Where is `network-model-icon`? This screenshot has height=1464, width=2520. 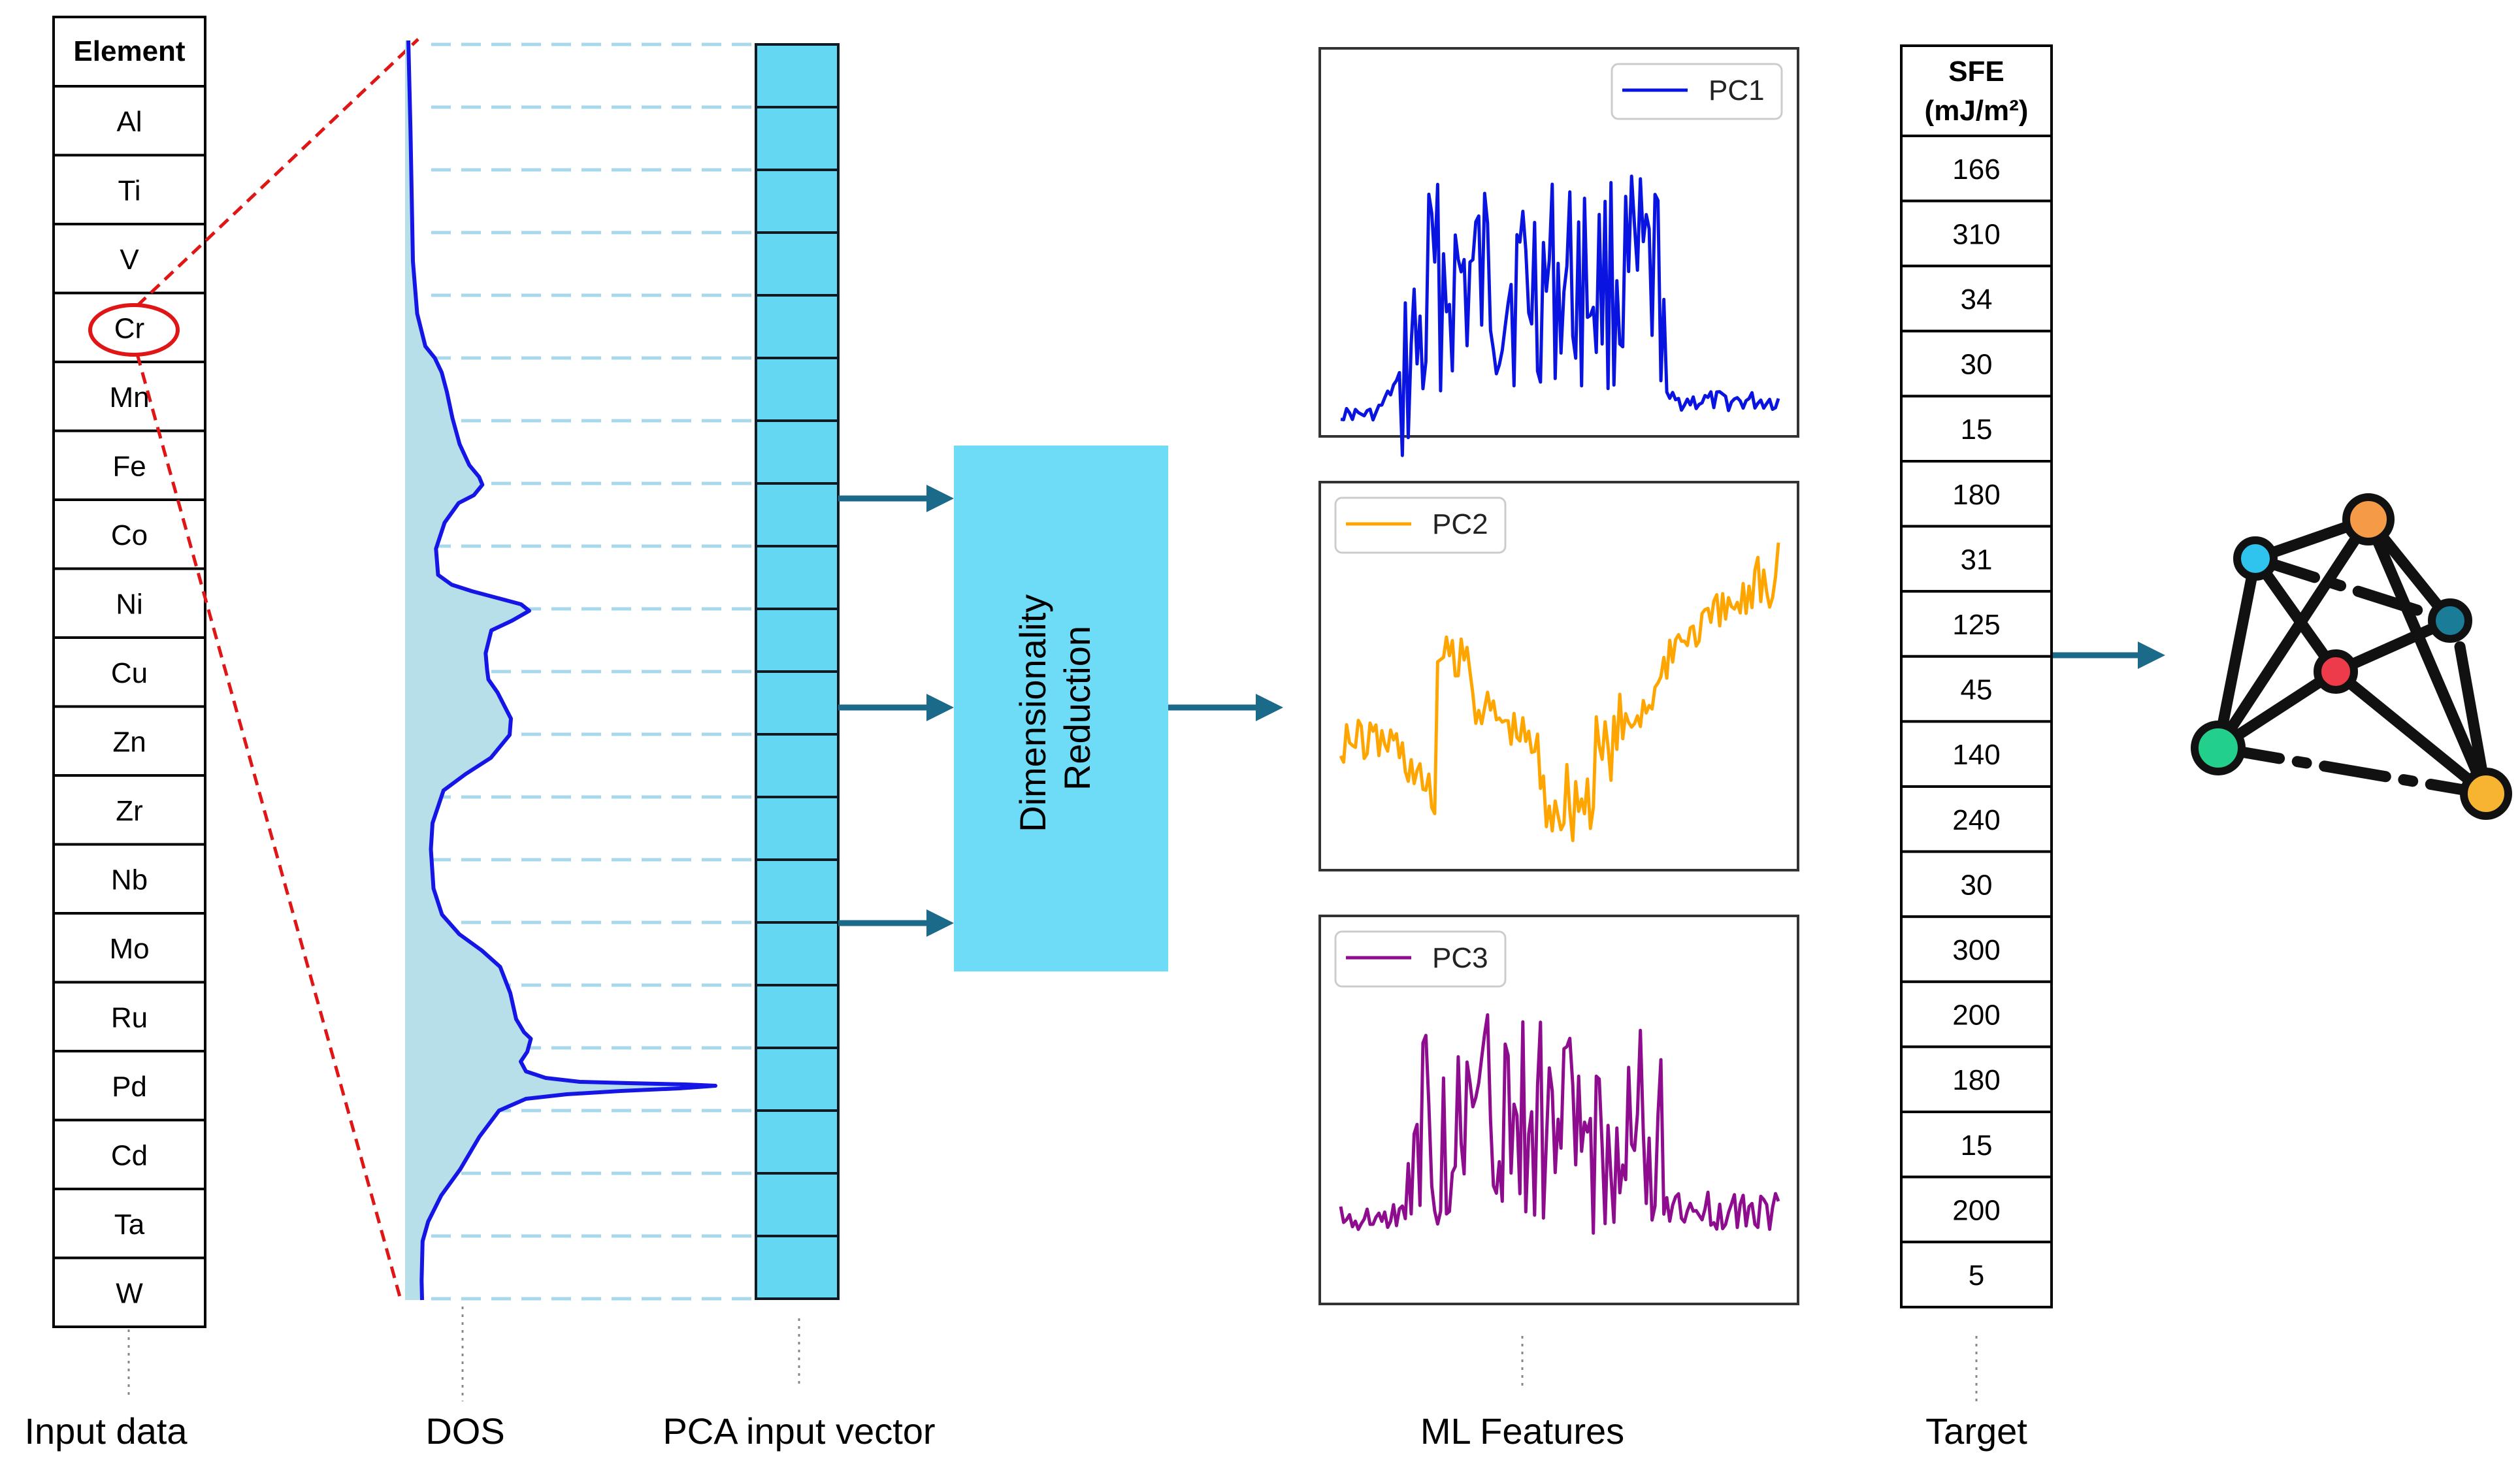 network-model-icon is located at coordinates (2351, 657).